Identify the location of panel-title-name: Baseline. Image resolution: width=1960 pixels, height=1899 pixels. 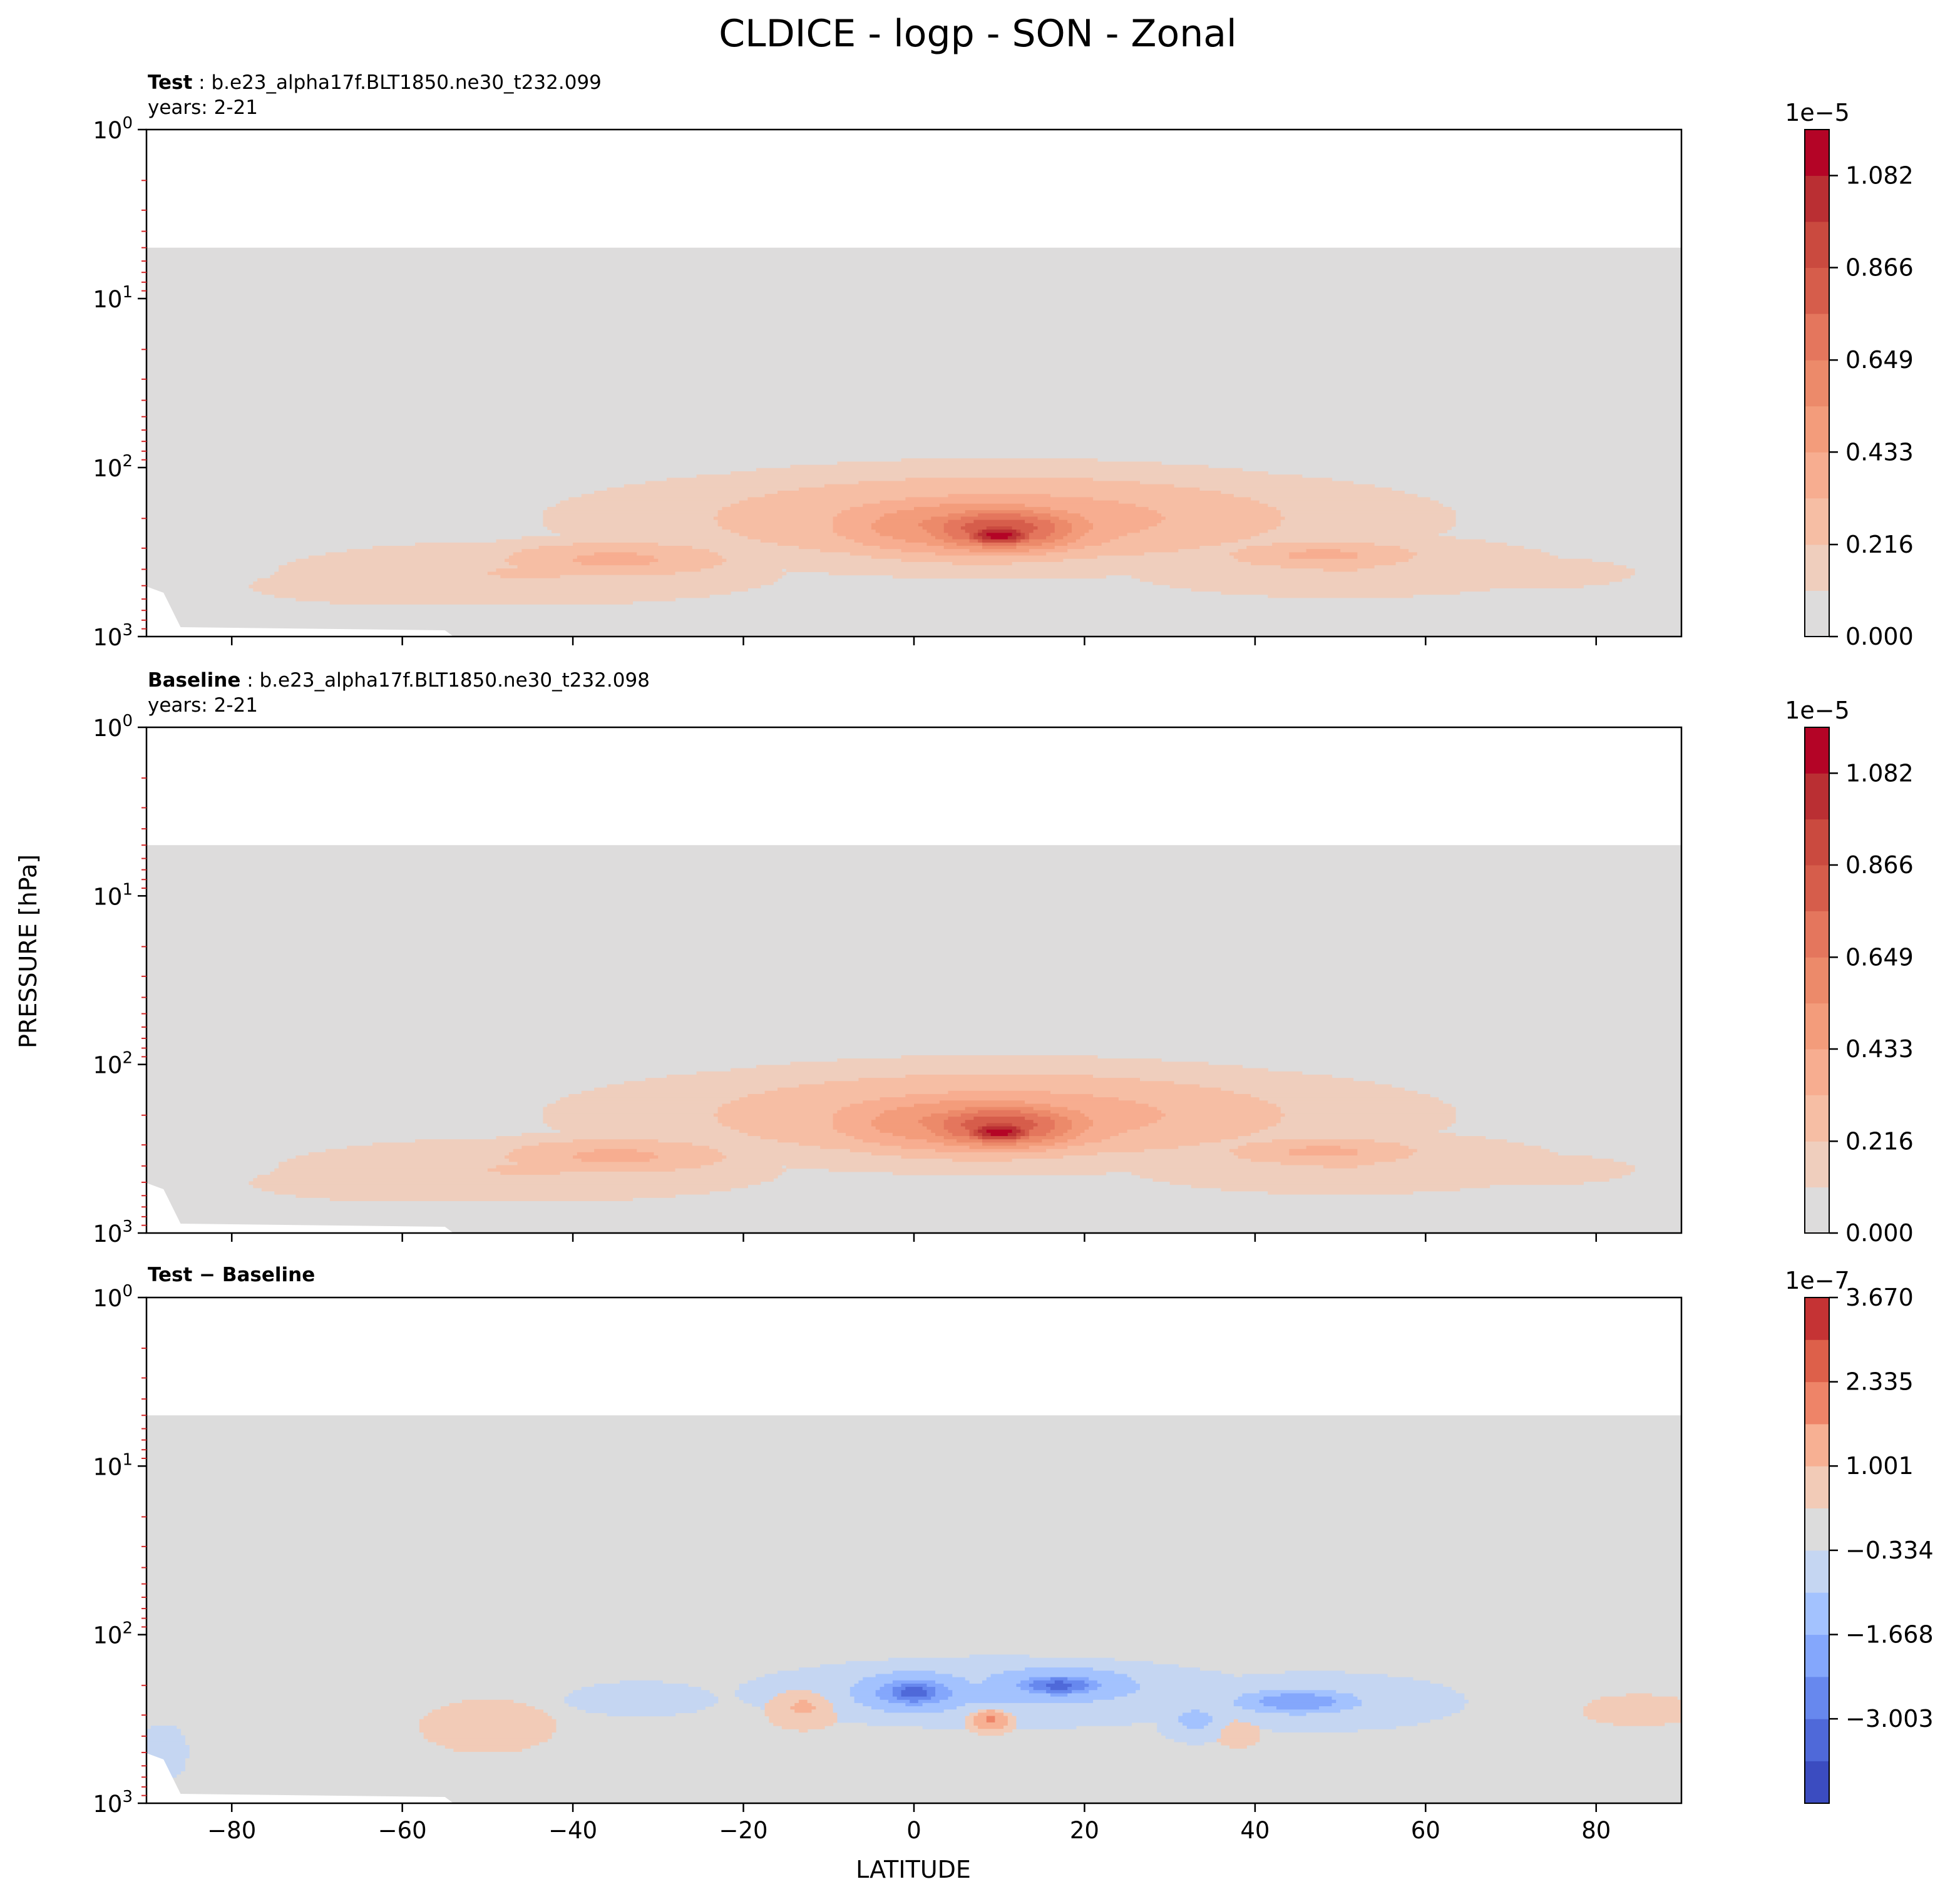
(194, 681).